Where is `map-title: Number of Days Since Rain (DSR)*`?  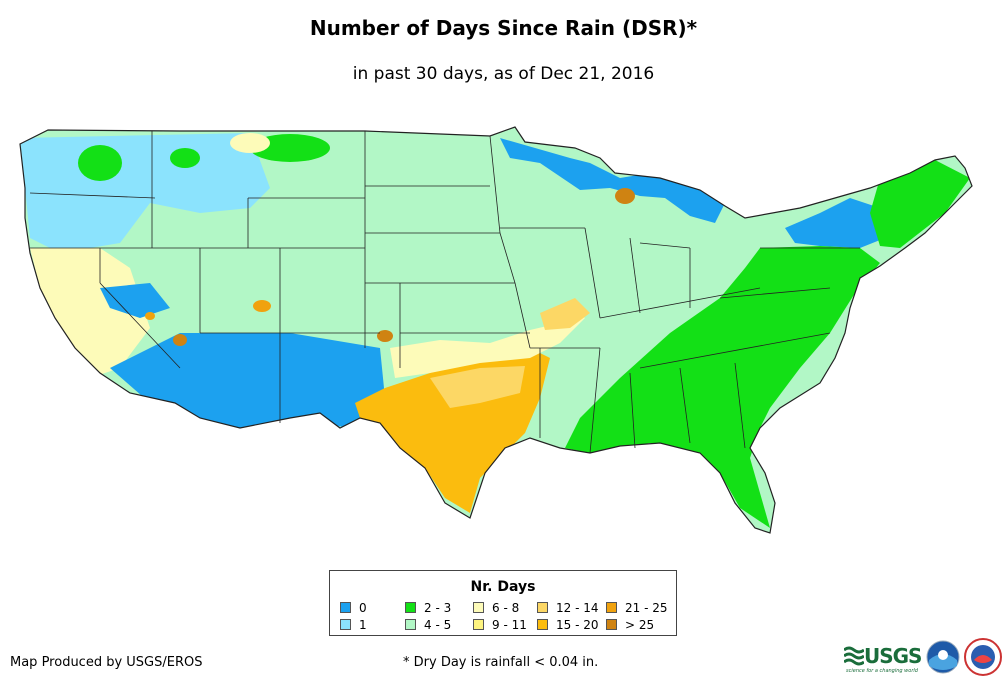
map-title: Number of Days Since Rain (DSR)* is located at coordinates (503, 28).